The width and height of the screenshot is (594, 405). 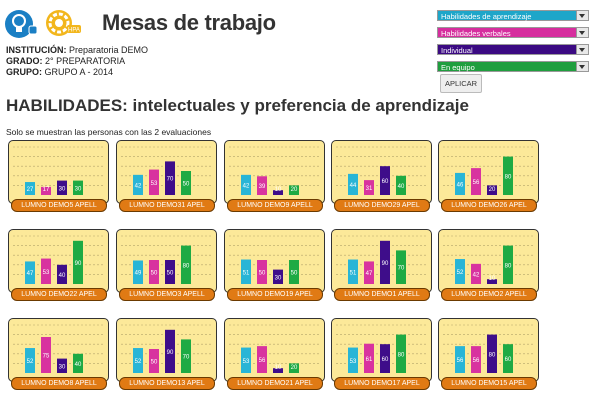 I want to click on data-label: 51, so click(x=353, y=273).